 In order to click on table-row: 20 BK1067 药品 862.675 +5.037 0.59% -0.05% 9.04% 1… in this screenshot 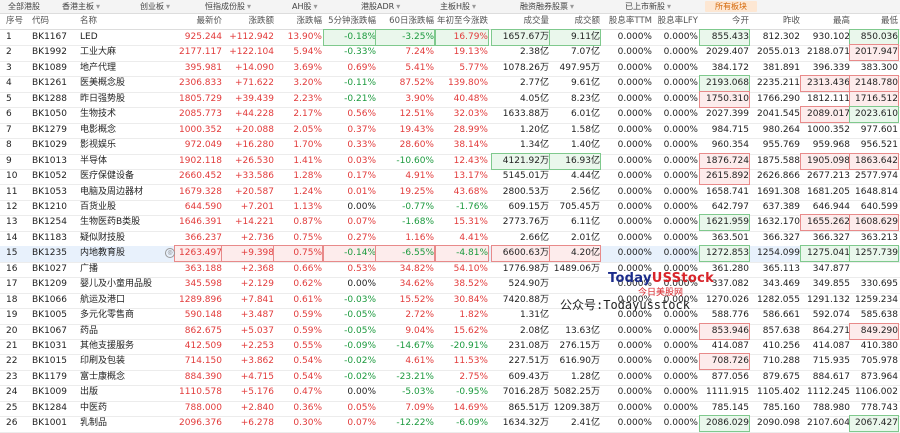, I will do `click(450, 331)`.